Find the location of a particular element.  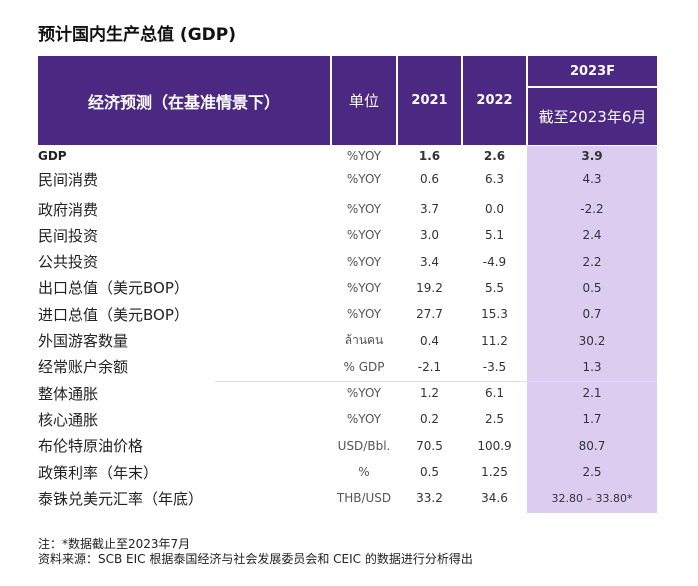

row-label: 布伦特原油价格 is located at coordinates (91, 446).